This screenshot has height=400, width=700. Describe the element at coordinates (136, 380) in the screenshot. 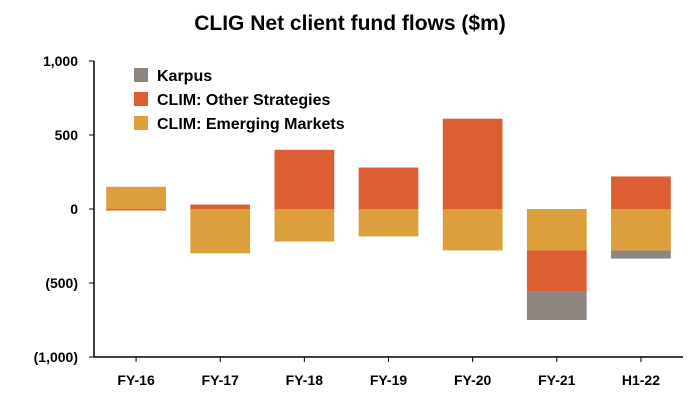

I see `x-tick-label: FY-16` at that location.